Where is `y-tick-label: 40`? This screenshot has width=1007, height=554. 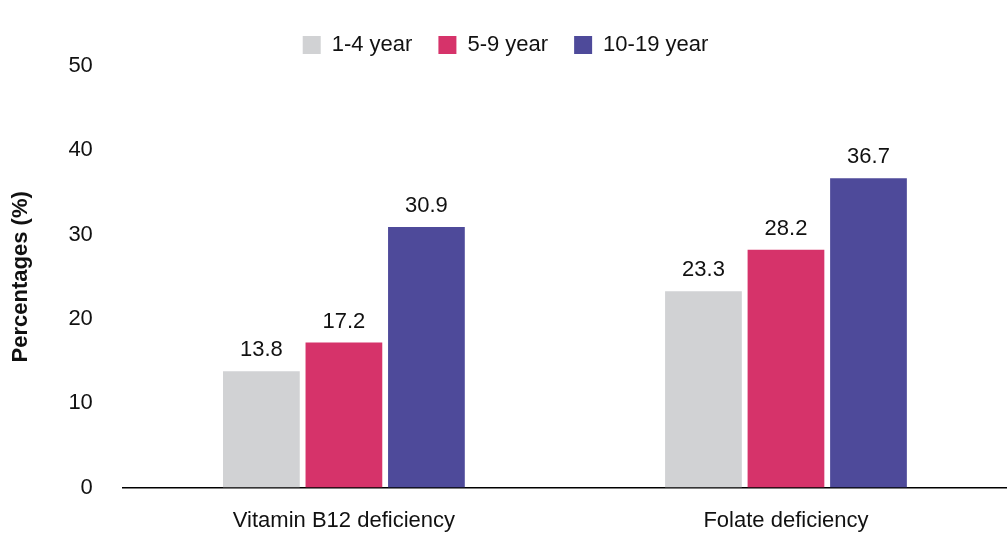 y-tick-label: 40 is located at coordinates (80, 149).